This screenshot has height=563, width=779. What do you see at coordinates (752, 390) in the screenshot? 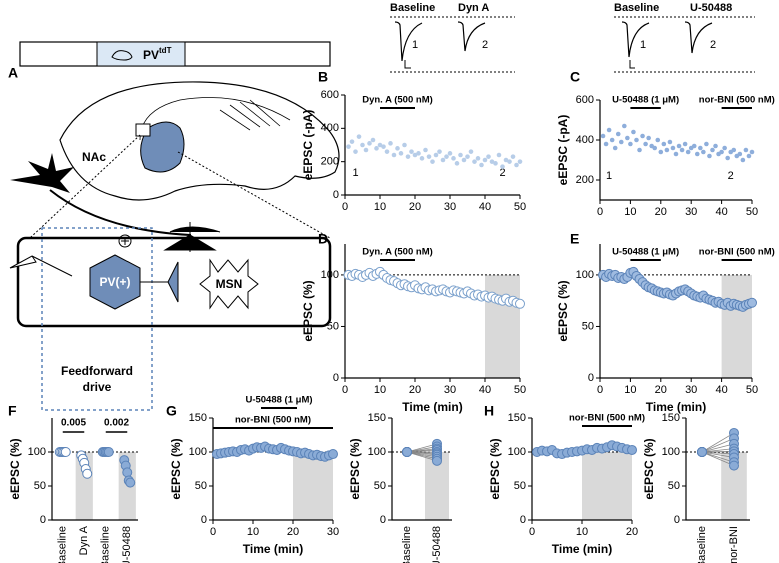
I see `x-tick-label: 50` at bounding box center [752, 390].